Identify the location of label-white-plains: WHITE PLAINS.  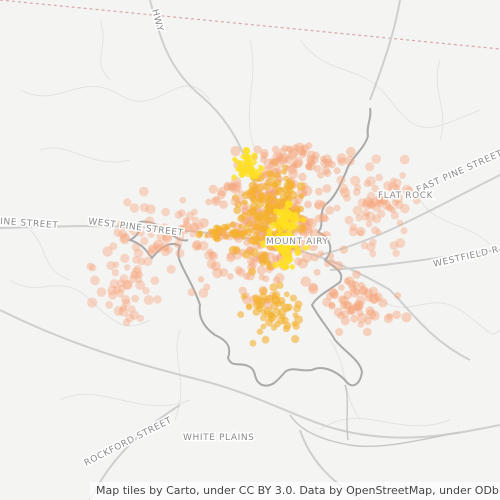
(218, 438).